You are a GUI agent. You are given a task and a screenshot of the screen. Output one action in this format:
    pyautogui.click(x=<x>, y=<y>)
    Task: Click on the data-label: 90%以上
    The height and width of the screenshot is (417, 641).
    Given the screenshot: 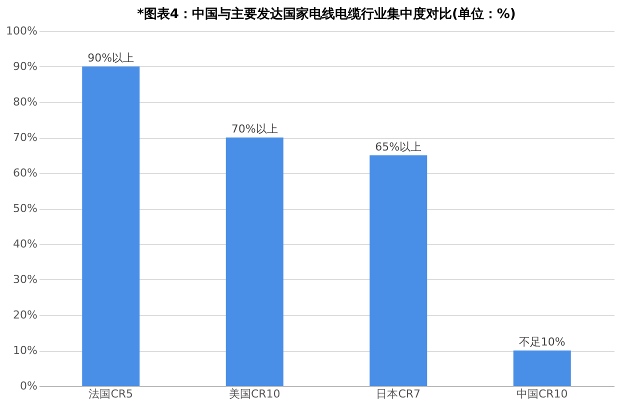 What is the action you would take?
    pyautogui.click(x=111, y=58)
    